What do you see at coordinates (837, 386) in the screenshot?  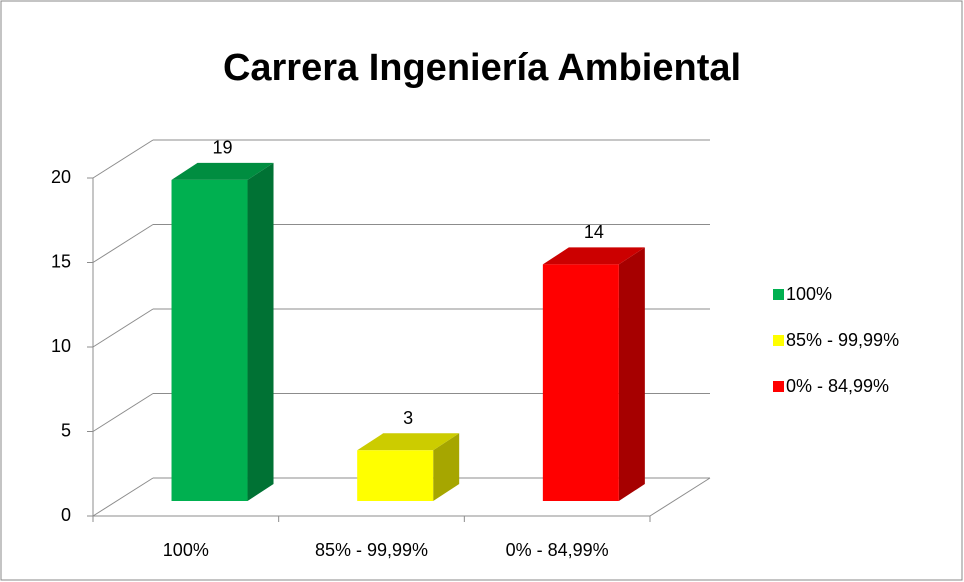 I see `legend-label: 0% - 84,99%` at bounding box center [837, 386].